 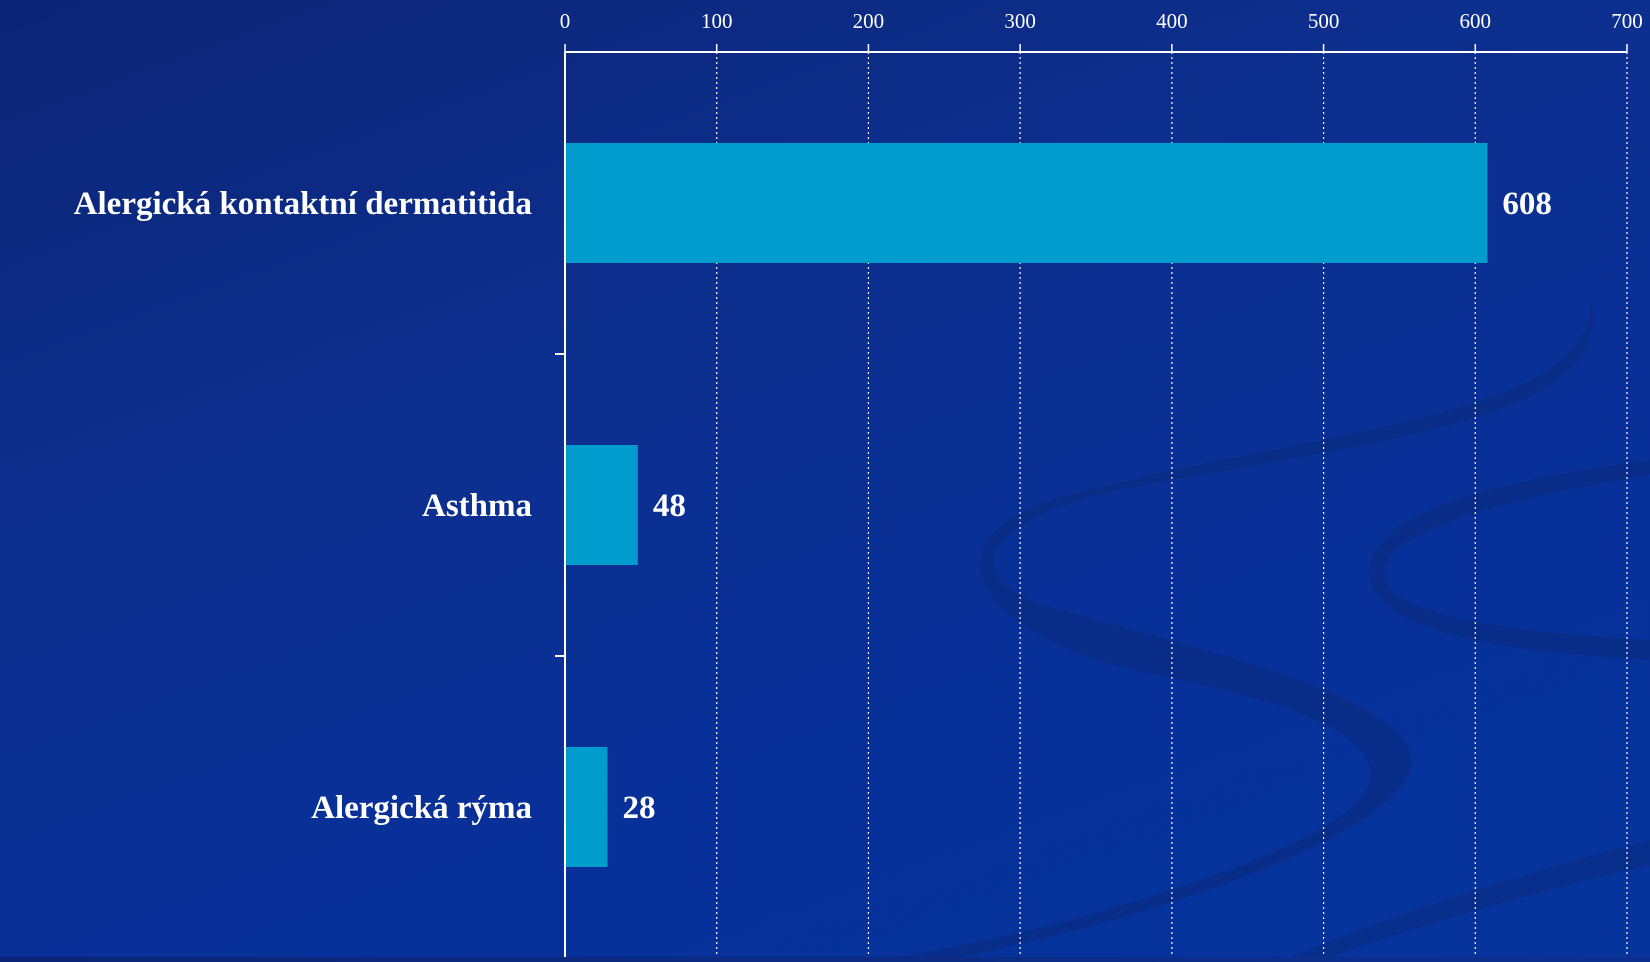 I want to click on x-tick-label: 700, so click(x=1627, y=21).